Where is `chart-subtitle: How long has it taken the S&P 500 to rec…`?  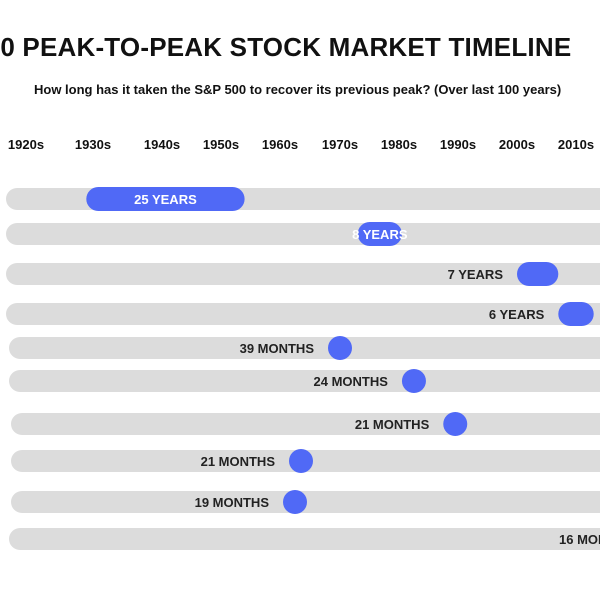
chart-subtitle: How long has it taken the S&P 500 to rec… is located at coordinates (298, 89).